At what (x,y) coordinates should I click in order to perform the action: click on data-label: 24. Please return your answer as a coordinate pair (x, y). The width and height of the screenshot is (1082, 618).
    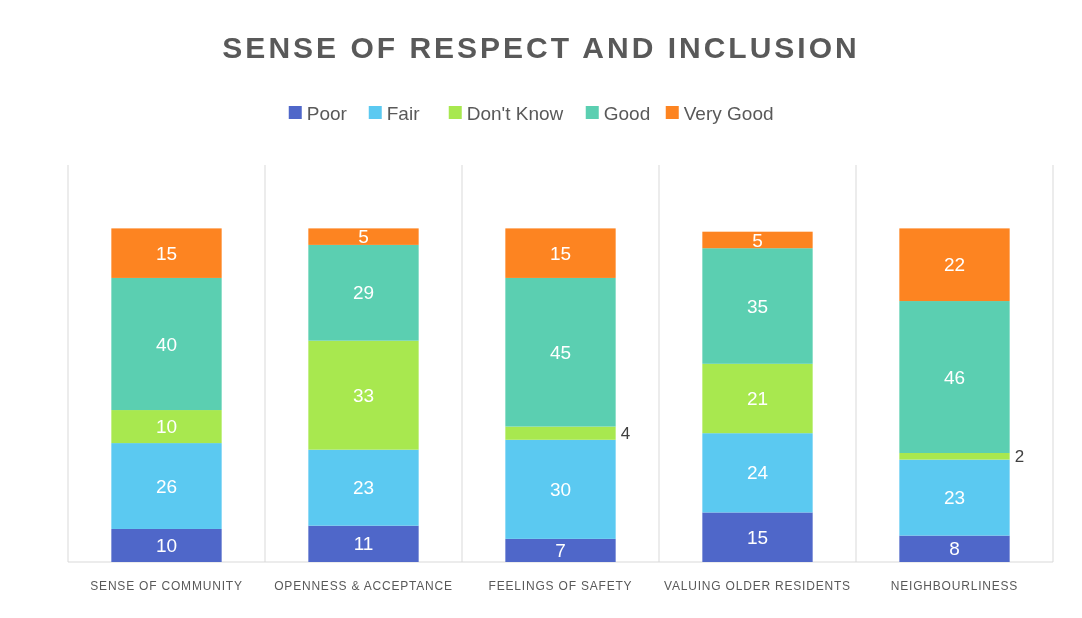
    Looking at the image, I should click on (757, 473).